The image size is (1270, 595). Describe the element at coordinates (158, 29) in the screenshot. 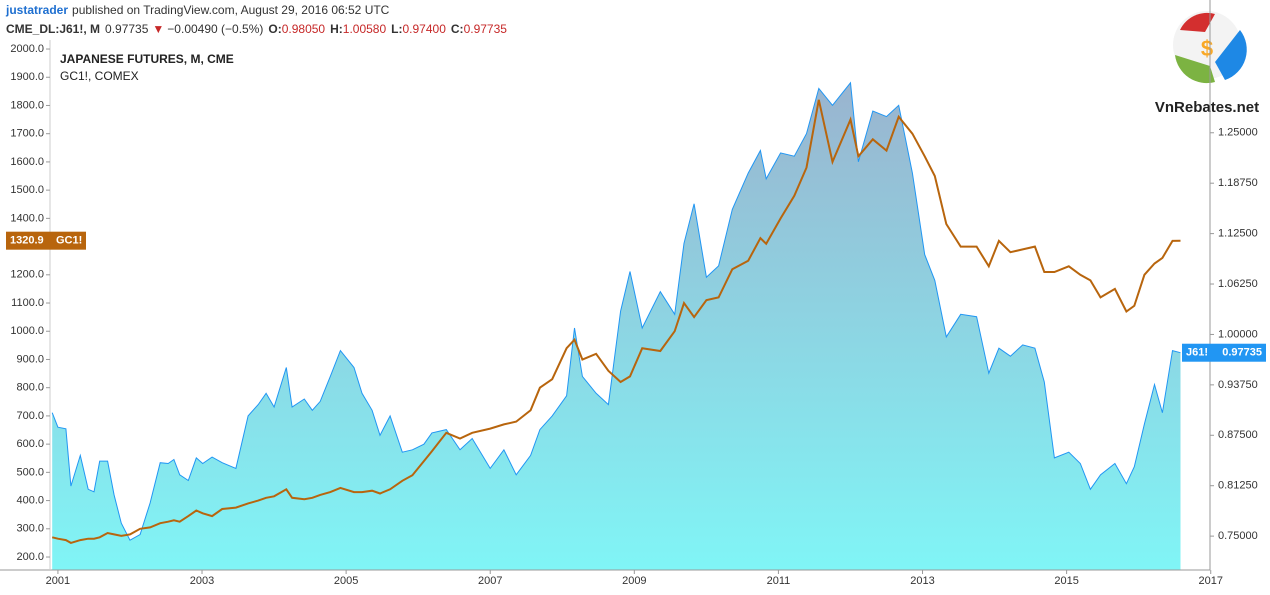

I see `arrow: ▼` at that location.